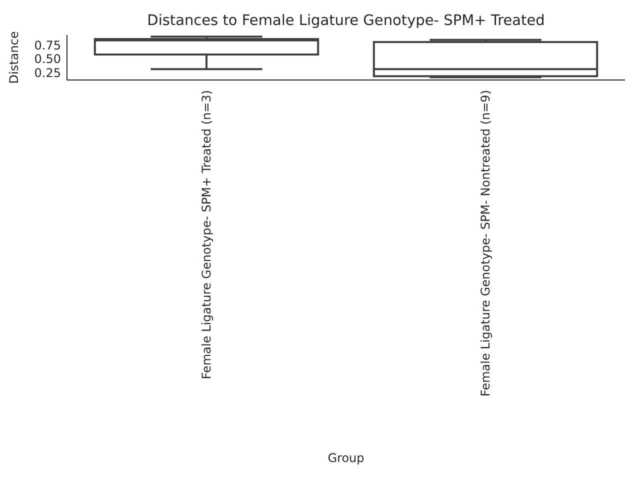  Describe the element at coordinates (14, 57) in the screenshot. I see `y-axis-title: Distance` at that location.